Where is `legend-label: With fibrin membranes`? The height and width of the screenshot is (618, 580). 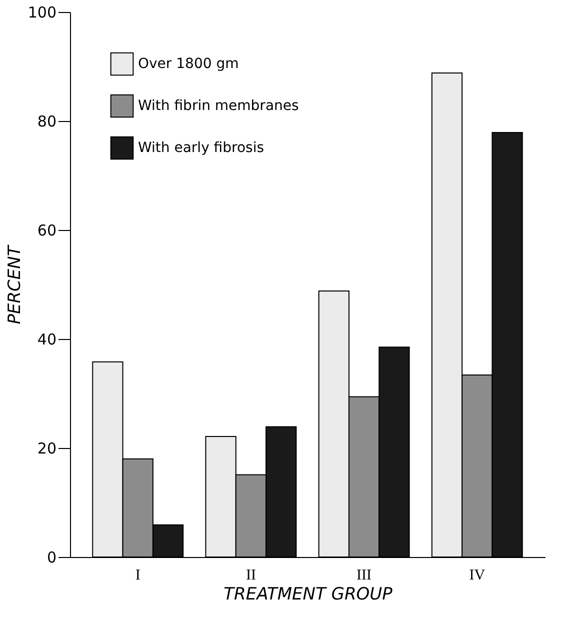 legend-label: With fibrin membranes is located at coordinates (218, 106).